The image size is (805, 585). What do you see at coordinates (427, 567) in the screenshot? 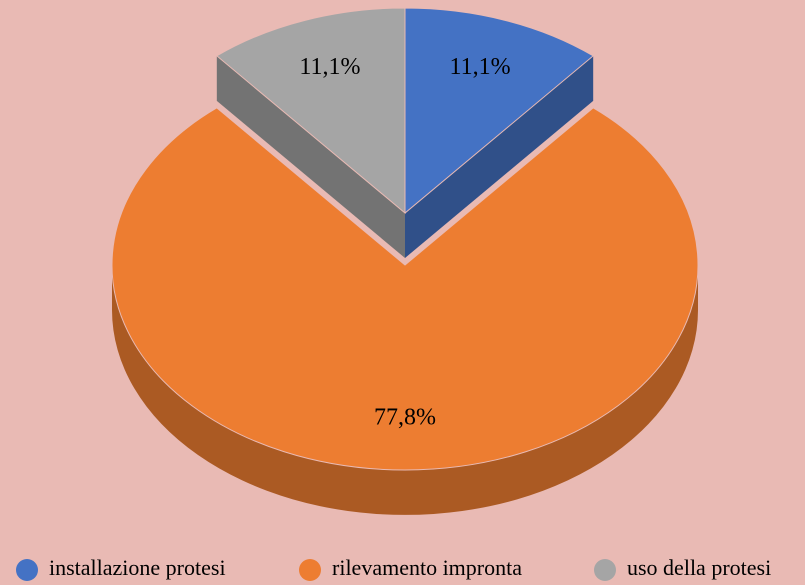
I see `legend-label: rilevamento impronta` at bounding box center [427, 567].